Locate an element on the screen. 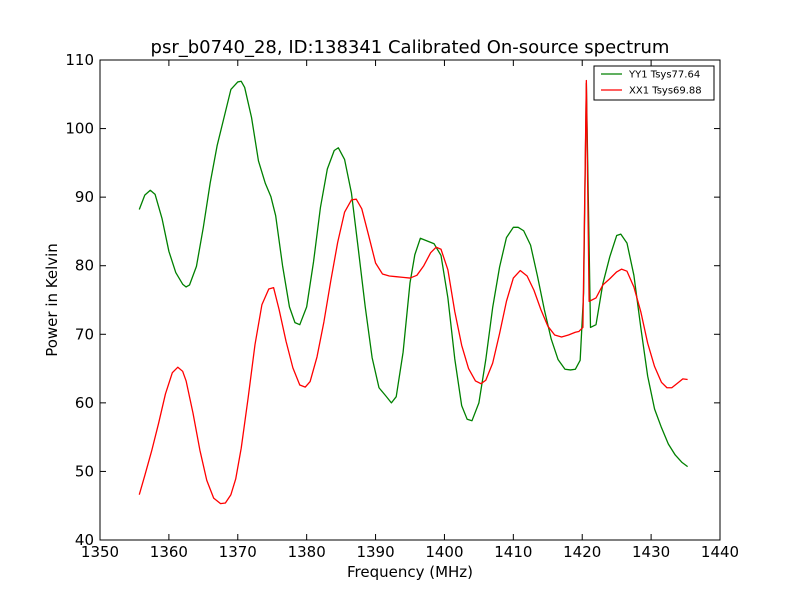 This screenshot has height=604, width=800. legend: YY1 Tsys77.64 XX1 Tsys69.88 is located at coordinates (654, 83).